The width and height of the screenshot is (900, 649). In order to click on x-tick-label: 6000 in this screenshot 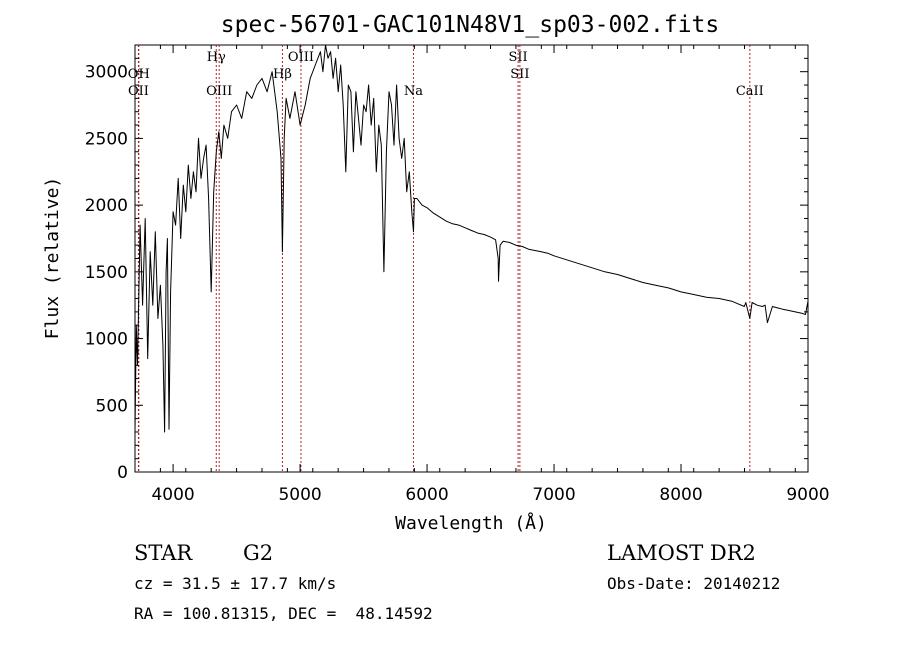, I will do `click(426, 495)`.